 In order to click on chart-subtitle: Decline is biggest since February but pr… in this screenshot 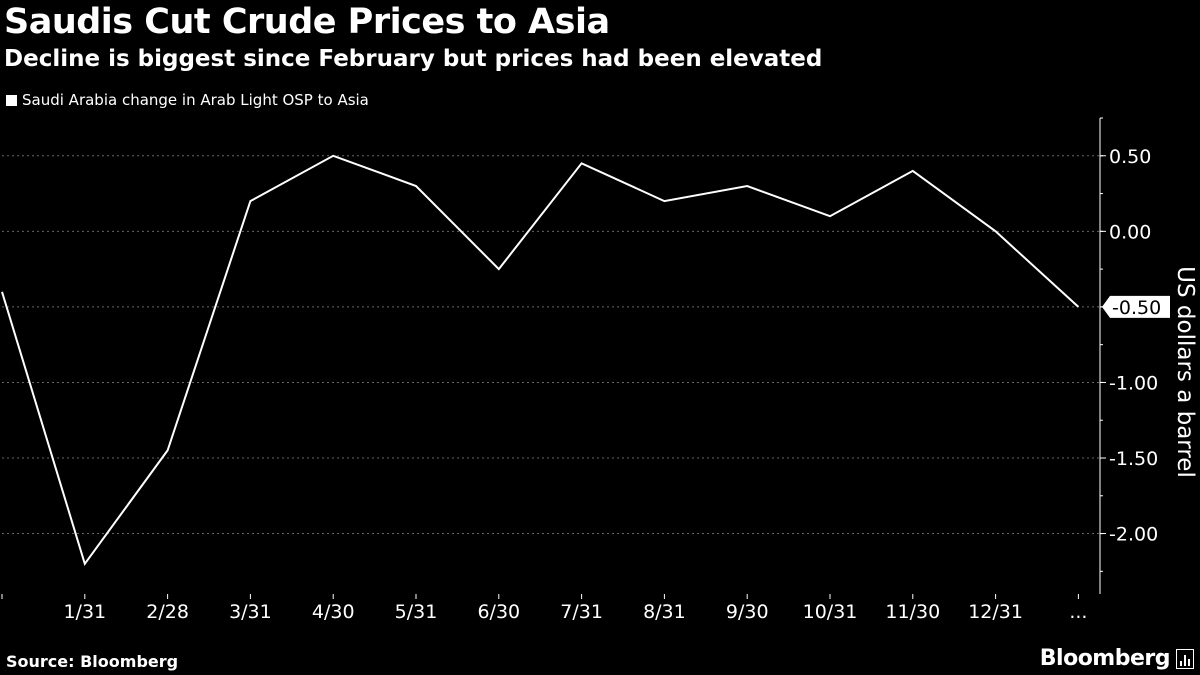, I will do `click(413, 59)`.